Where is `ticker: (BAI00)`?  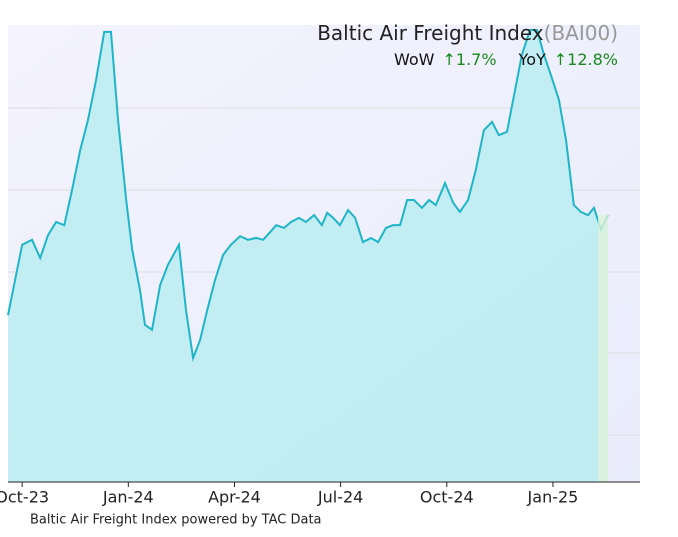
ticker: (BAI00) is located at coordinates (581, 33).